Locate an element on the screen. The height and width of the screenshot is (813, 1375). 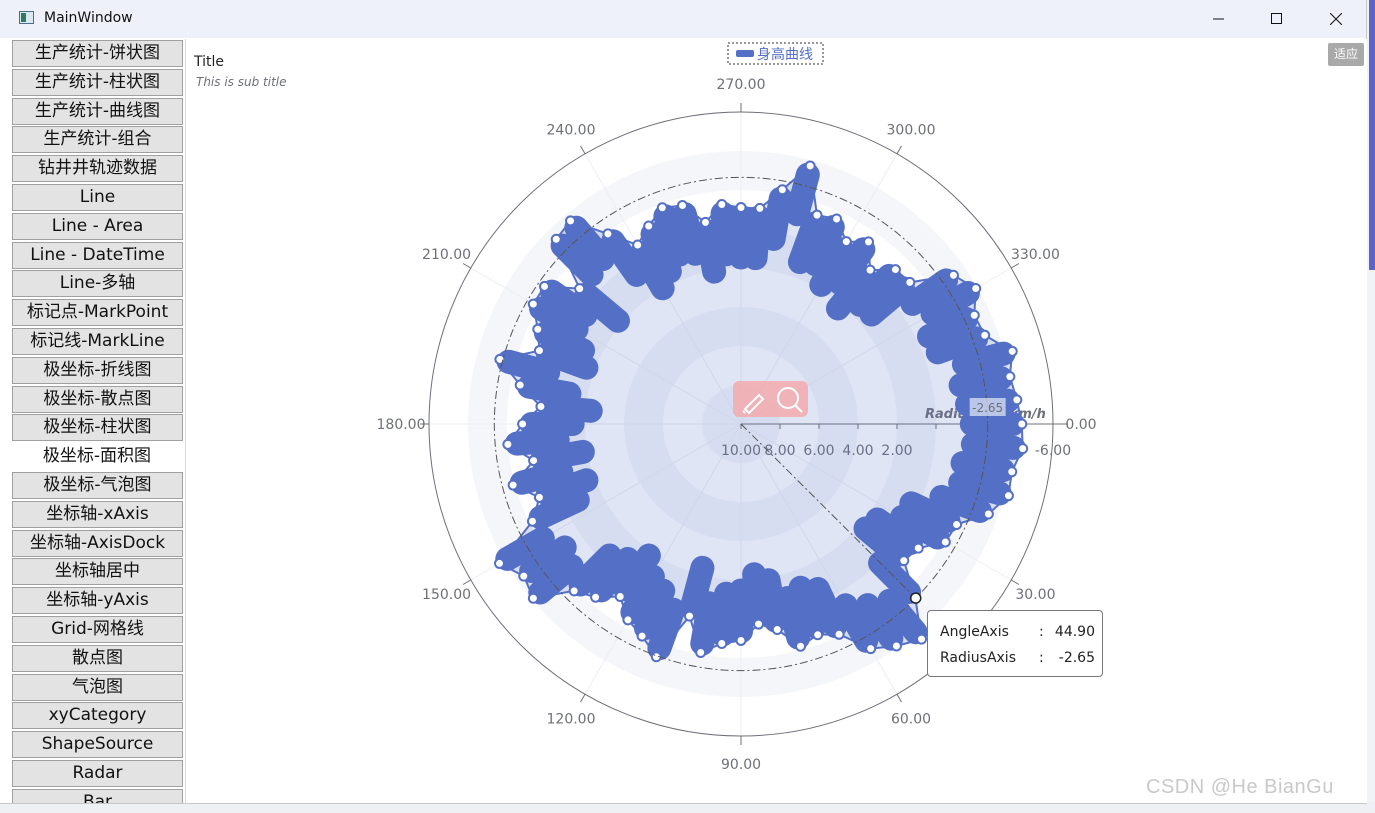
sidebar-item: Bar is located at coordinates (97, 795).